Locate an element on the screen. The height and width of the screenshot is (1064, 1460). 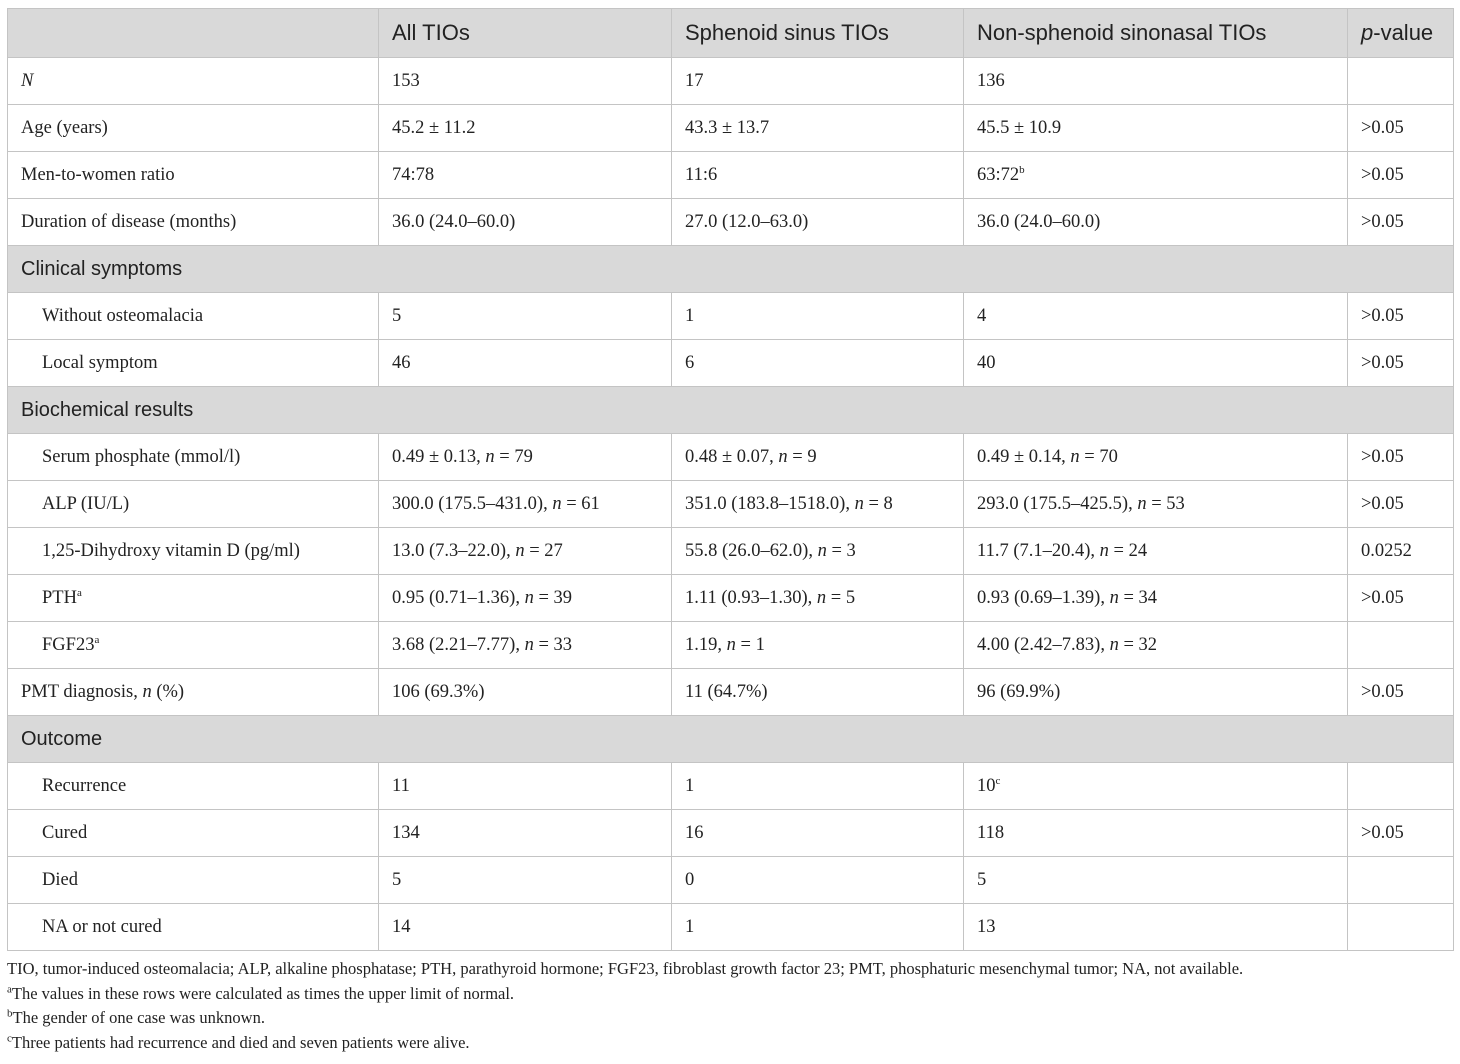
footnote-marker: c is located at coordinates (9, 1038).